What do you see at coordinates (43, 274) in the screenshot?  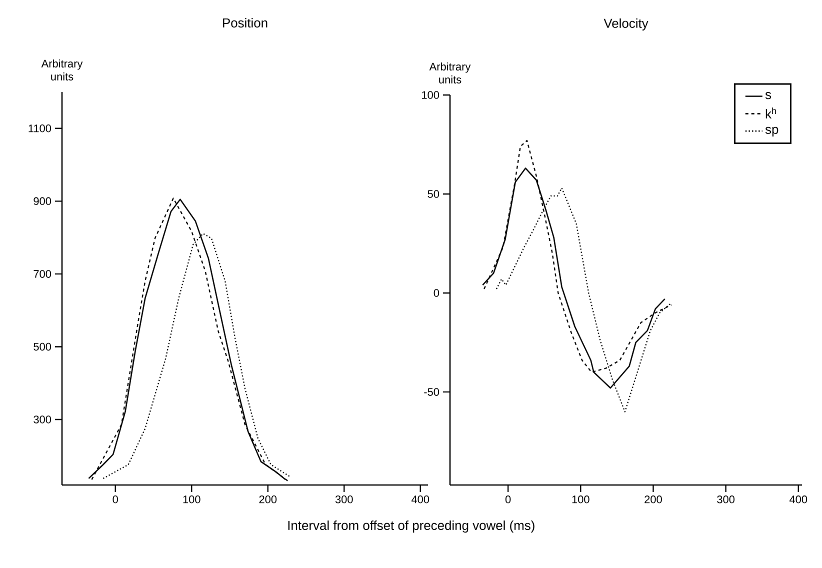 I see `y-tick-label: 700` at bounding box center [43, 274].